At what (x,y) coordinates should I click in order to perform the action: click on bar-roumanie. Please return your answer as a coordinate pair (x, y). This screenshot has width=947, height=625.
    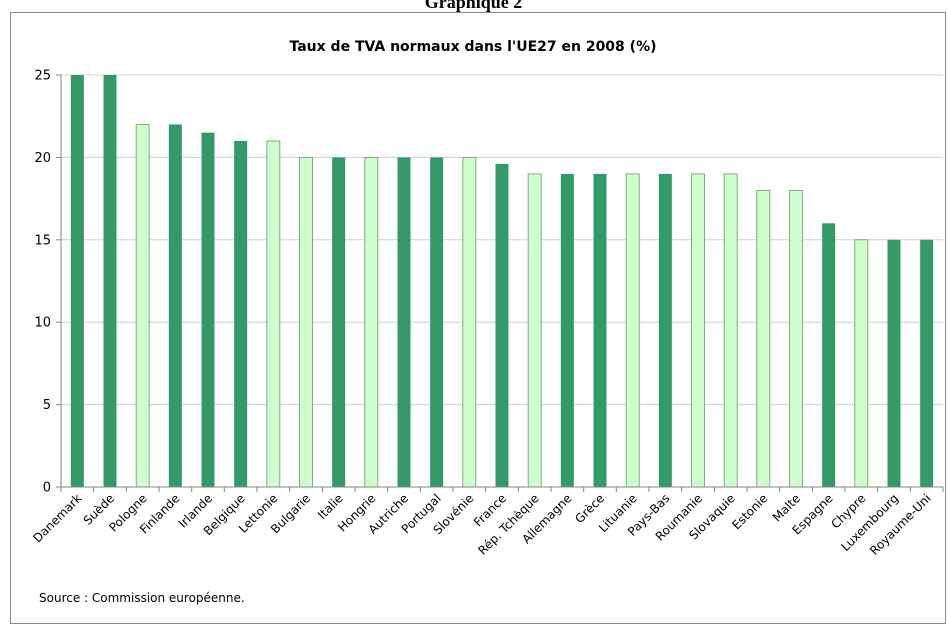
    Looking at the image, I should click on (698, 330).